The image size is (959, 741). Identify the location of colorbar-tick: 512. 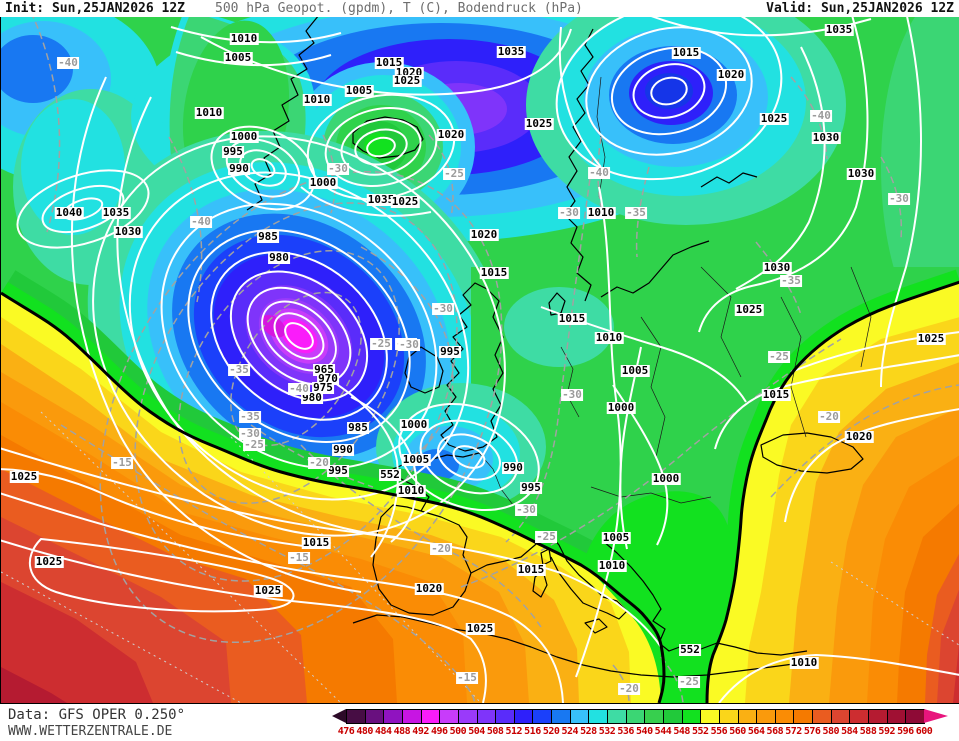
(514, 731).